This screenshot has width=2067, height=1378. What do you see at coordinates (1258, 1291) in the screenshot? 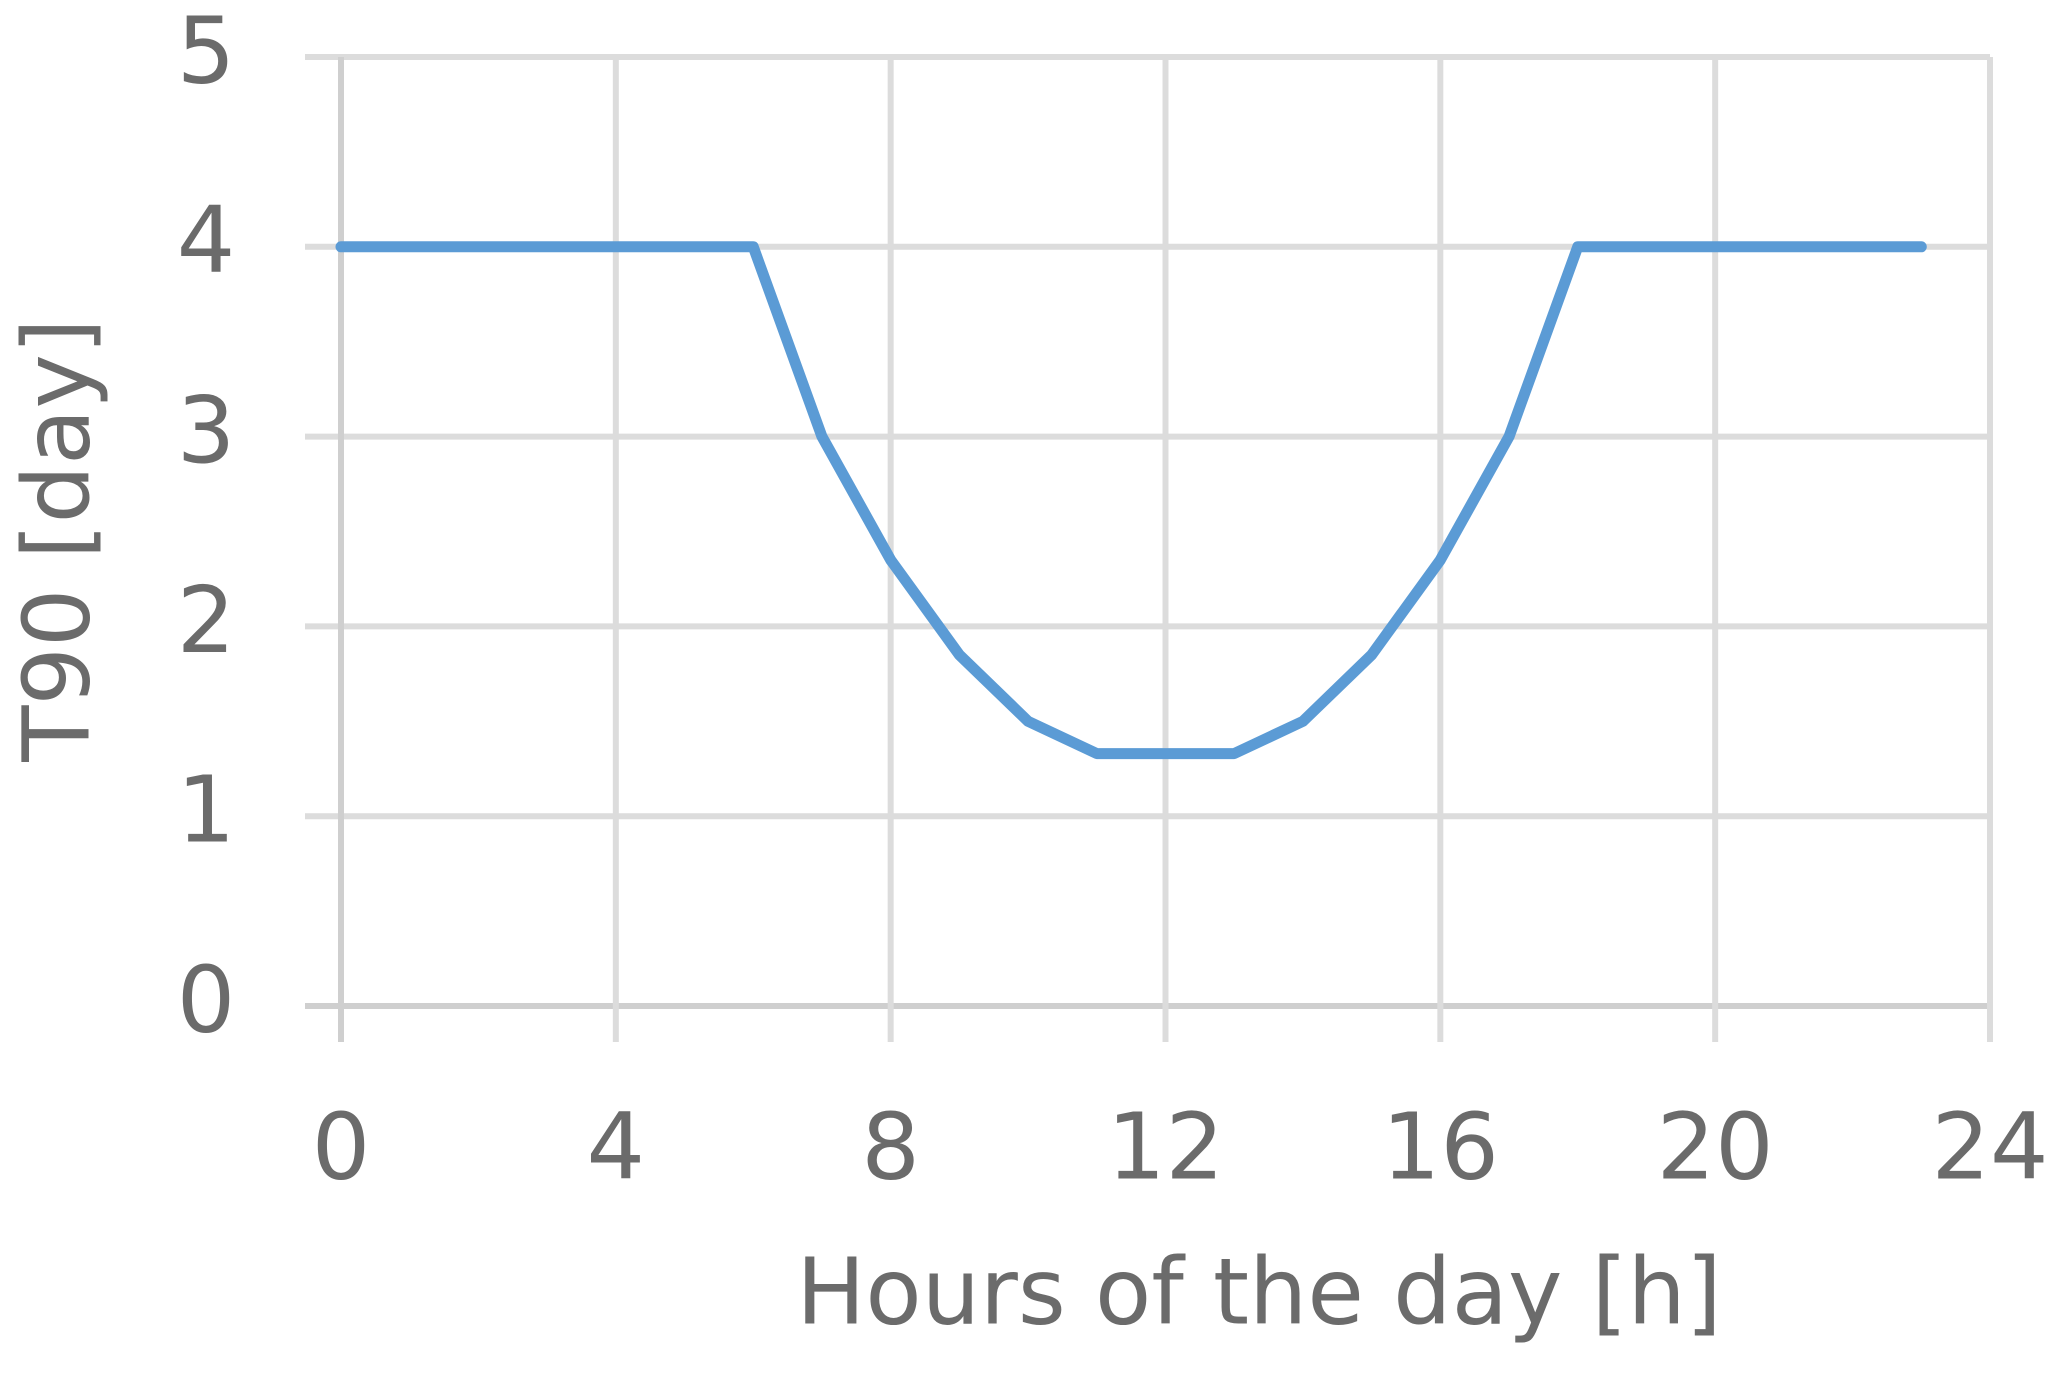
I see `x-axis-title: Hours of the day [h]` at bounding box center [1258, 1291].